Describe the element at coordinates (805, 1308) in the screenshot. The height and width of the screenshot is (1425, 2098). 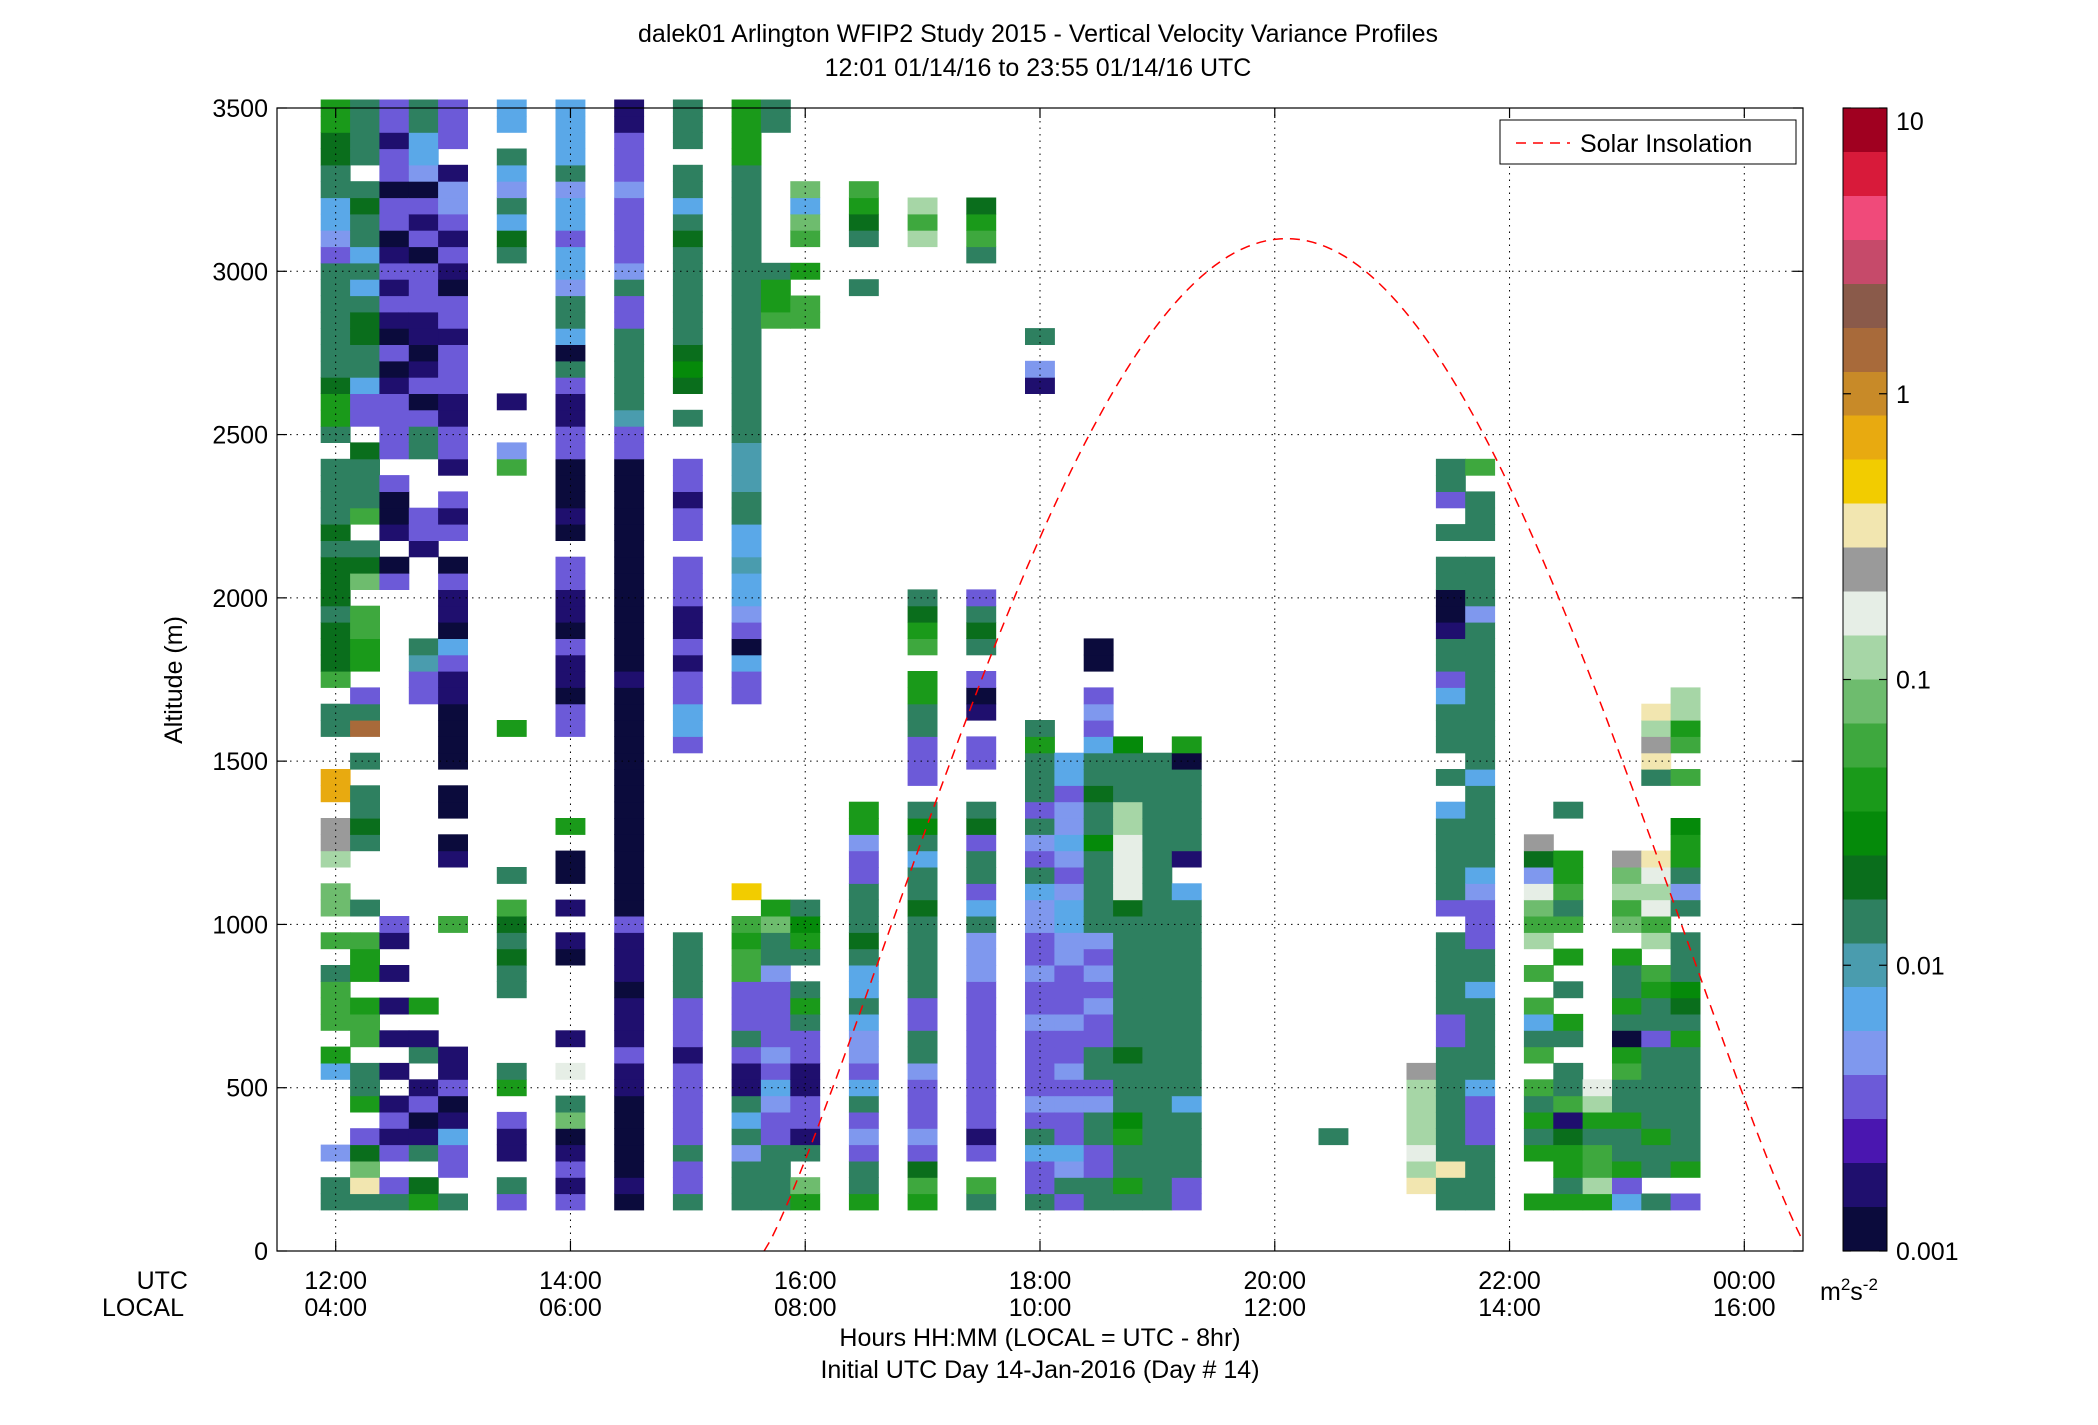
I see `x-tick-label-local: 08:00` at that location.